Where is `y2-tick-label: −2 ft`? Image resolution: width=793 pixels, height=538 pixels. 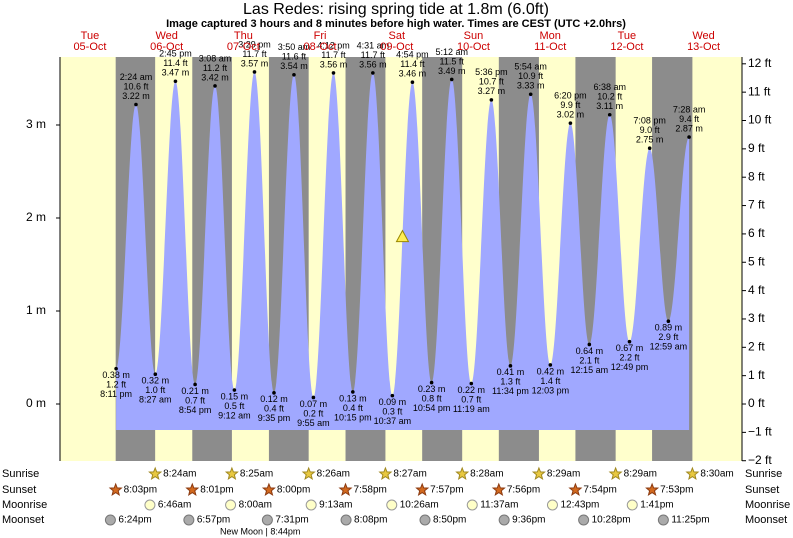
y2-tick-label: −2 ft is located at coordinates (760, 460).